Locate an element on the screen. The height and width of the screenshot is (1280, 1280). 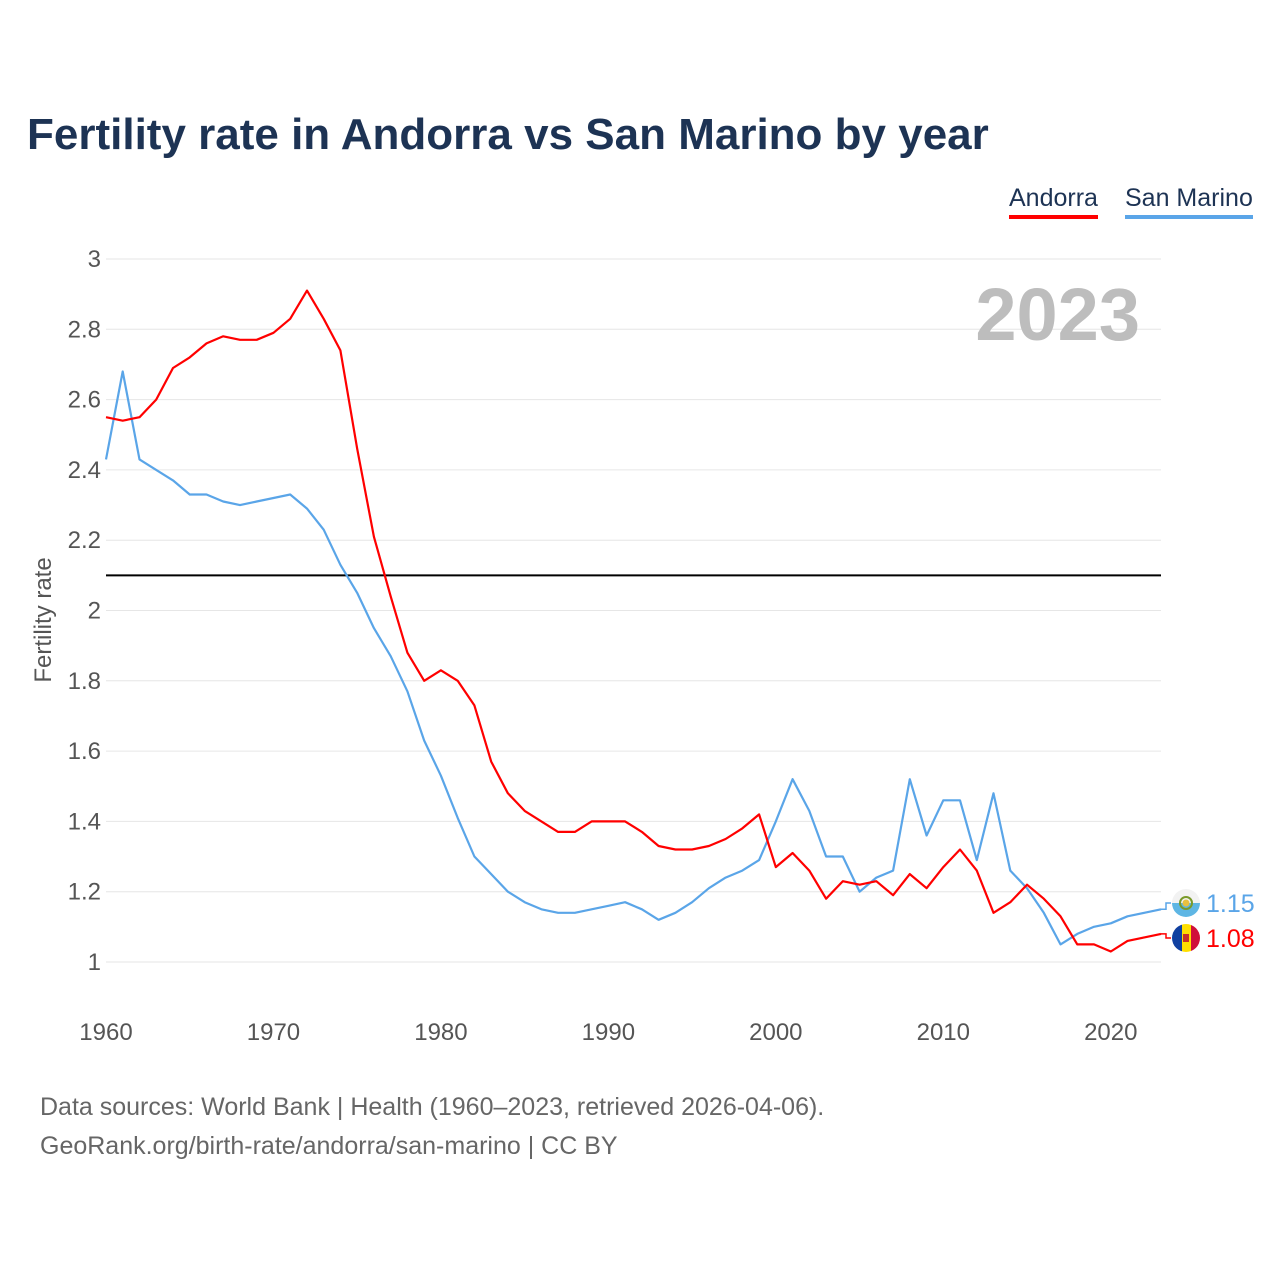
y-tick-label: 1 is located at coordinates (94, 962).